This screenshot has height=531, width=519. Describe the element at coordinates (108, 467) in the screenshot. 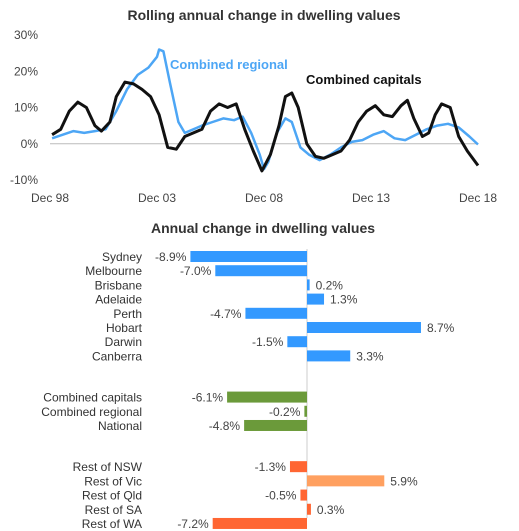

I see `category-label: Rest of NSW` at that location.